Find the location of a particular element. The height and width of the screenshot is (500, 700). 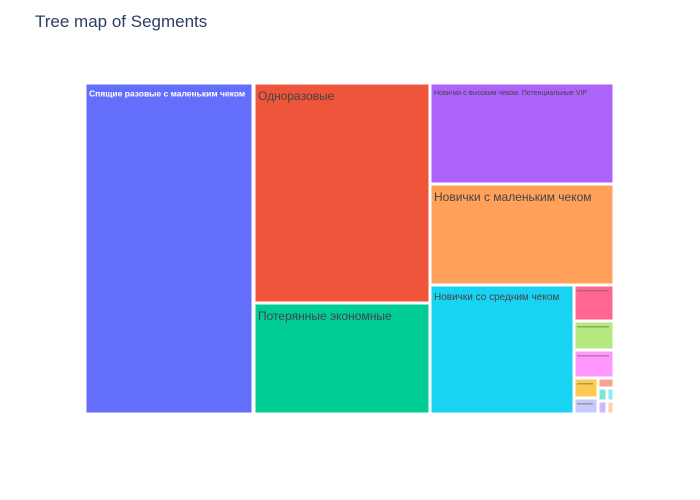

chart-title: Tree map of Segments is located at coordinates (121, 21).